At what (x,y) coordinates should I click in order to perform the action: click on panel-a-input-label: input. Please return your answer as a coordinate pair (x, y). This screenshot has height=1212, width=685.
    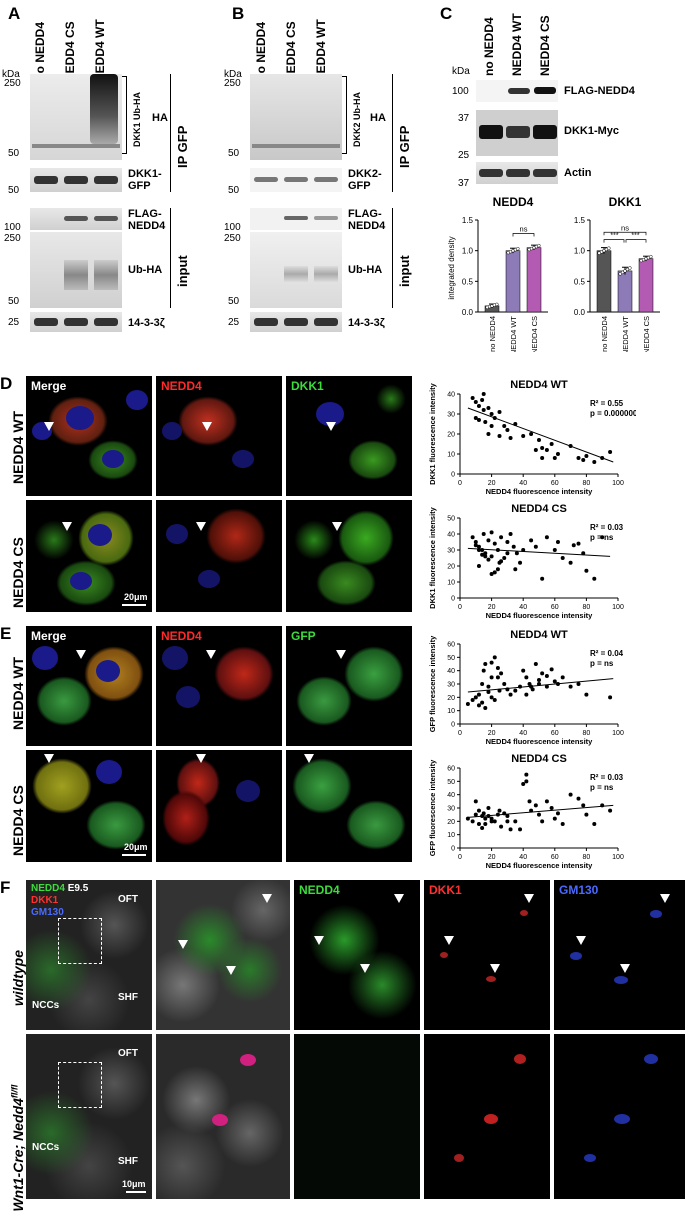
    Looking at the image, I should click on (182, 271).